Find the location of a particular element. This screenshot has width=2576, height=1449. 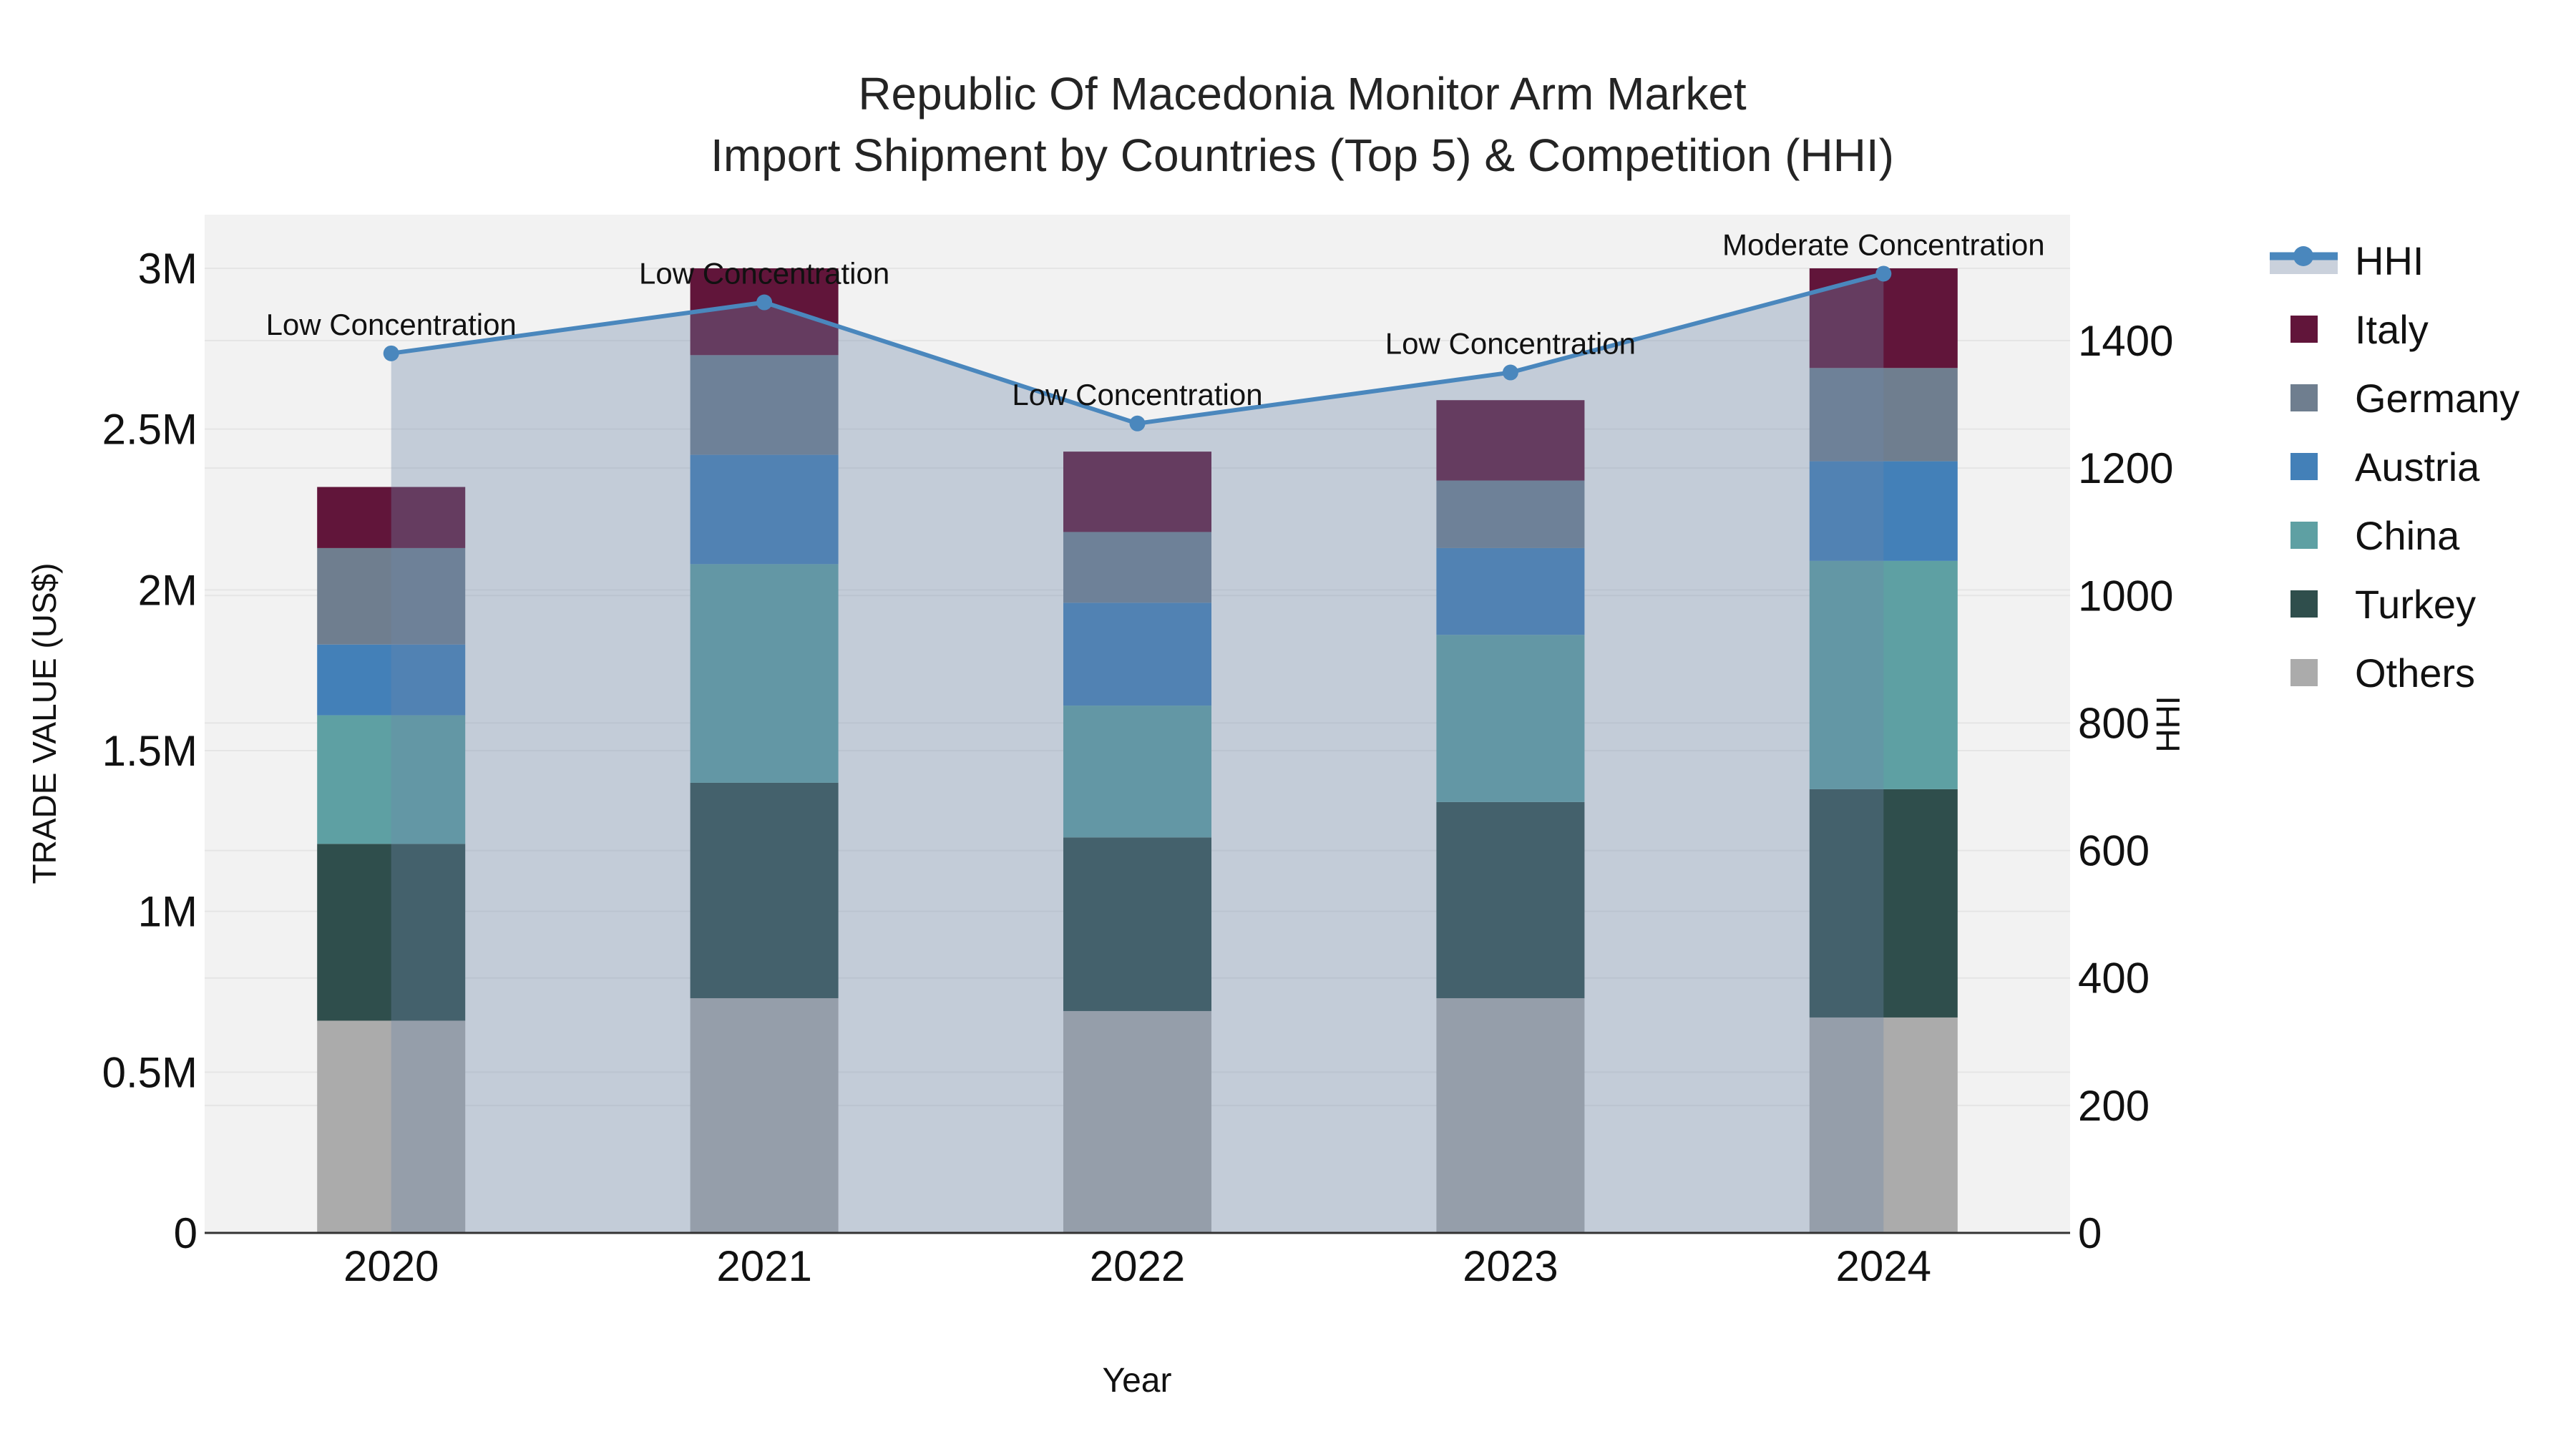

bar-segment-austria-2021 is located at coordinates (764, 509).